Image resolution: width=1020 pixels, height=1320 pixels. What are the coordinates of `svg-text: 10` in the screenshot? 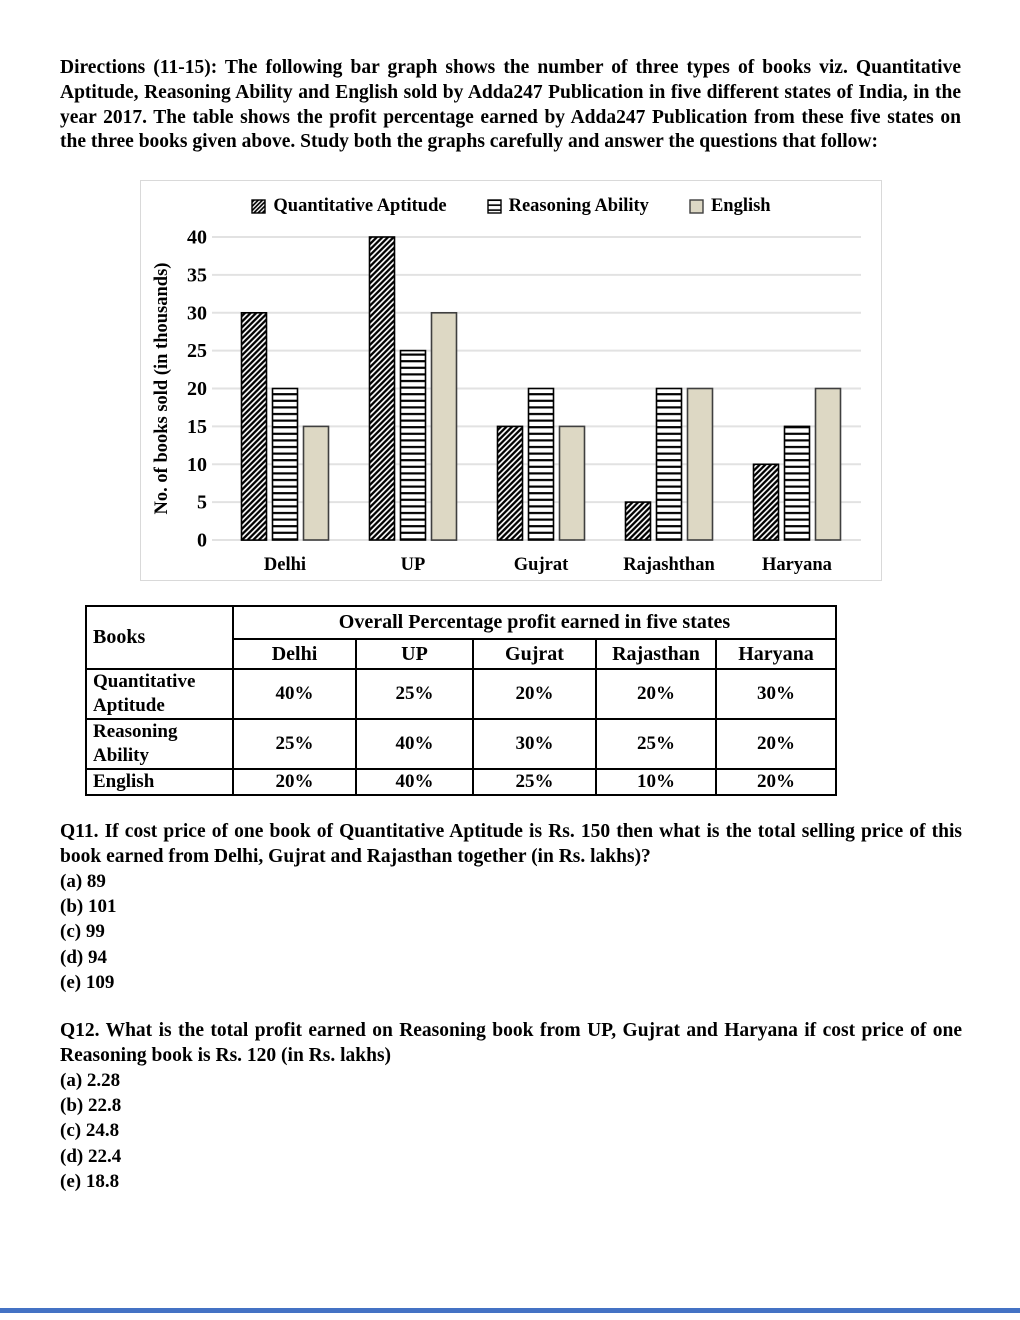 It's located at (197, 465).